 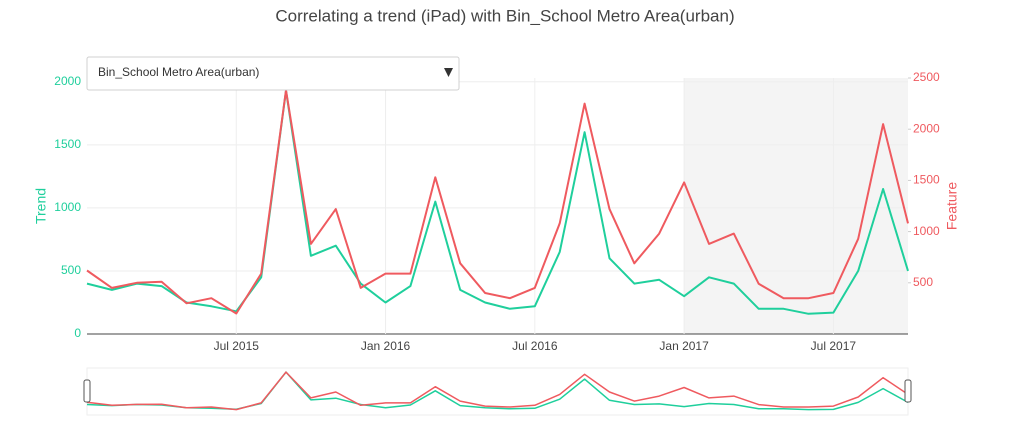 What do you see at coordinates (926, 231) in the screenshot?
I see `y2-tick-label: 1000` at bounding box center [926, 231].